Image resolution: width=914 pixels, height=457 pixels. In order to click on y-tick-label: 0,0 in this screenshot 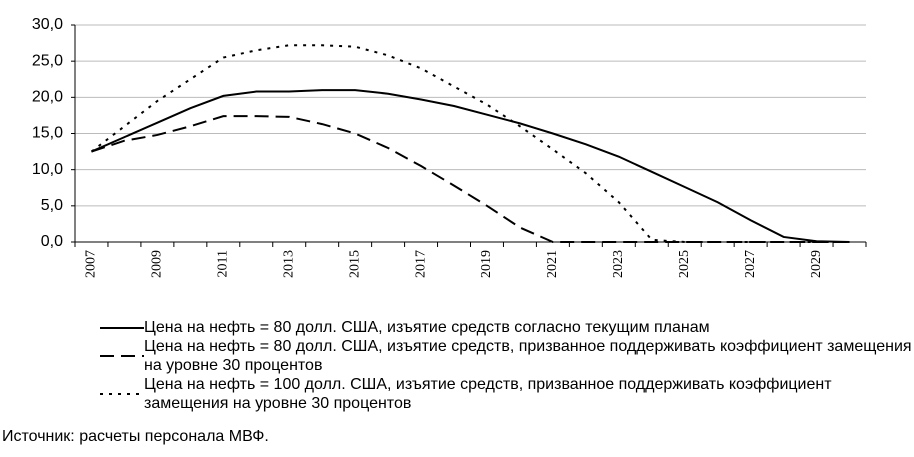, I will do `click(52, 241)`.